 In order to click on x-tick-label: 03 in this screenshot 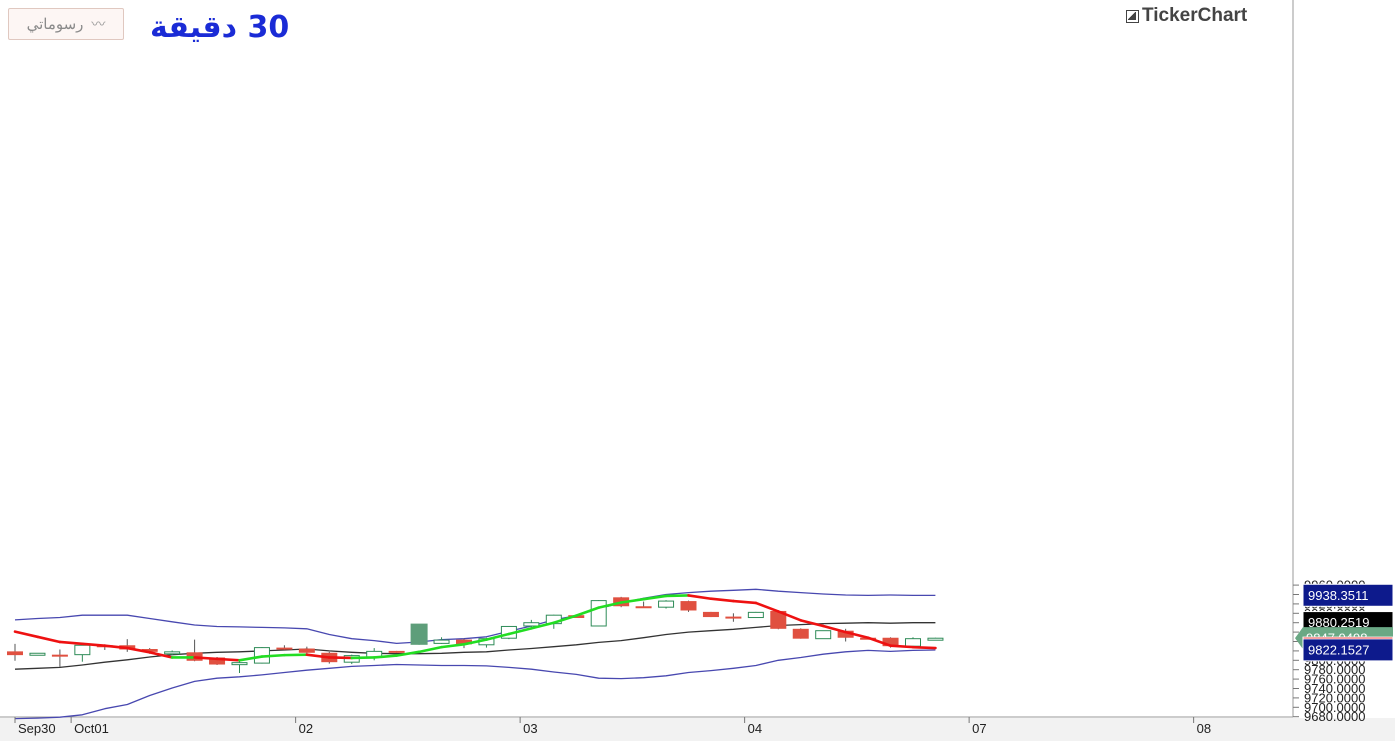, I will do `click(530, 728)`.